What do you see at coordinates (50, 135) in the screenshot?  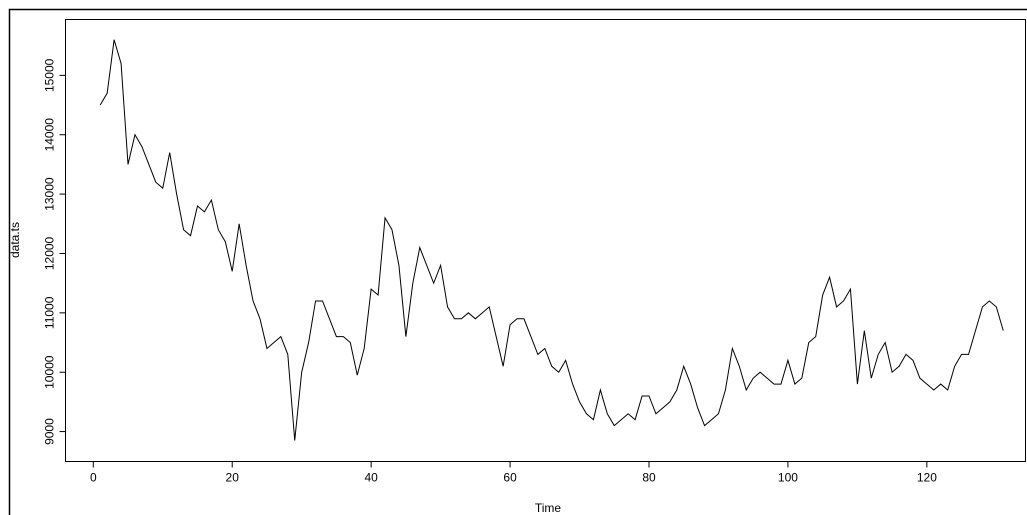 I see `y-tick-label: 14000` at bounding box center [50, 135].